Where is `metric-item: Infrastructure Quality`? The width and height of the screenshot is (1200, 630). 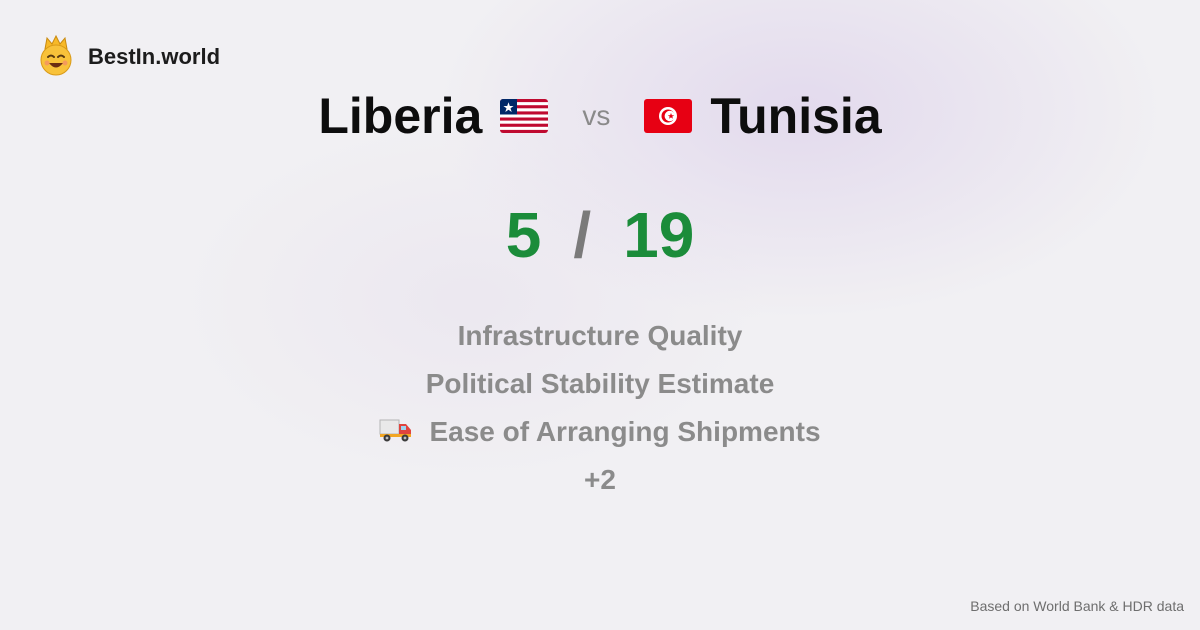
metric-item: Infrastructure Quality is located at coordinates (600, 336).